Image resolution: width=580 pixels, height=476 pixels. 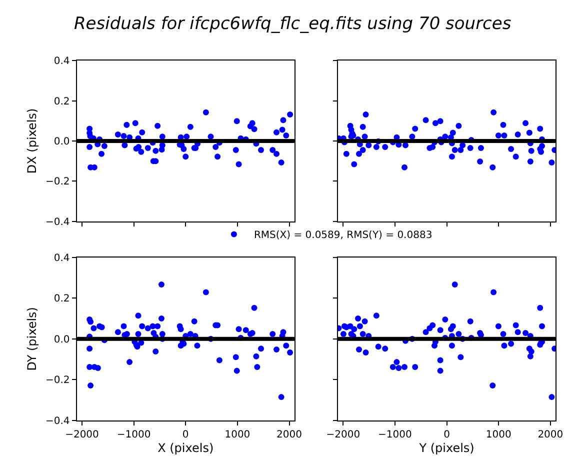 What do you see at coordinates (446, 448) in the screenshot?
I see `x-axis-title: Y (pixels)` at bounding box center [446, 448].